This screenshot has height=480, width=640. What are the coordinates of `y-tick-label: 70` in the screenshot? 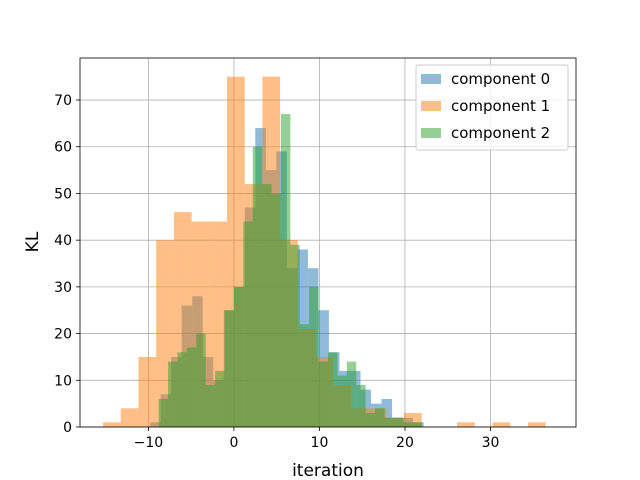 It's located at (63, 101).